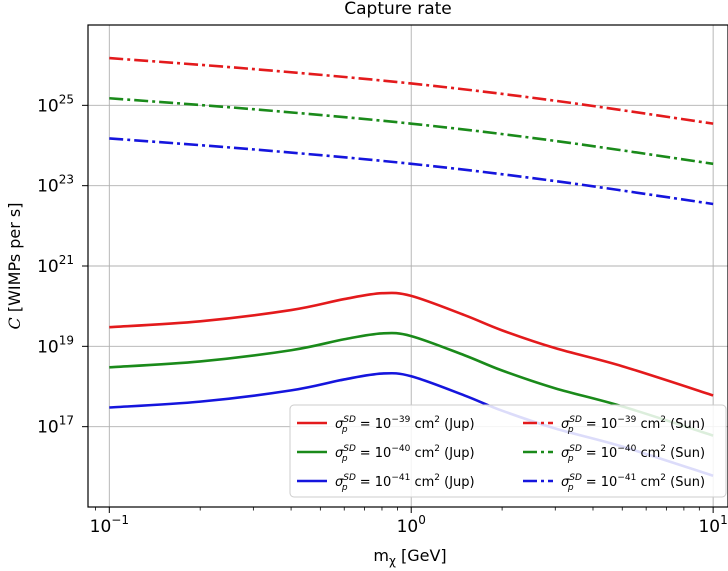 This screenshot has width=728, height=571. What do you see at coordinates (712, 525) in the screenshot?
I see `x-tick-label-2: 101` at bounding box center [712, 525].